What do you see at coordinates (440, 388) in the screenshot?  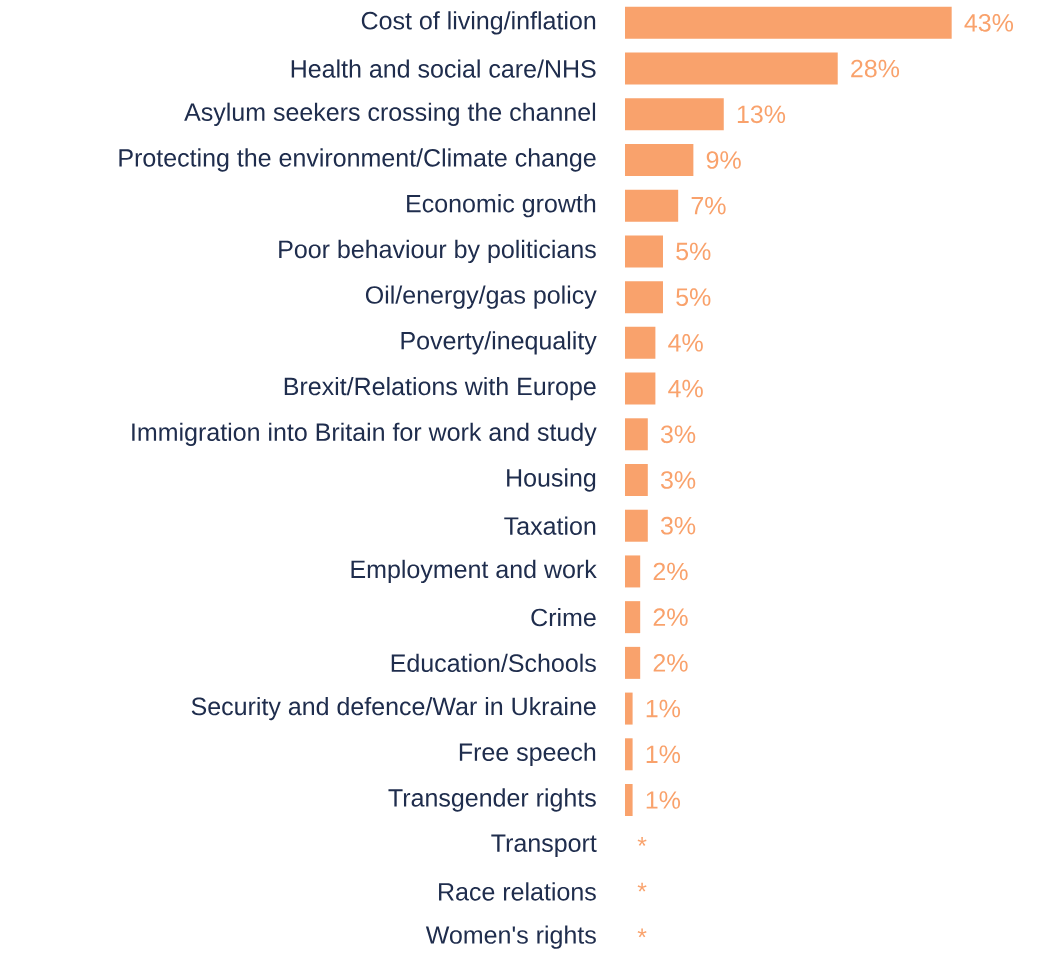 I see `y-tick-label: Brexit/Relations with Europe` at bounding box center [440, 388].